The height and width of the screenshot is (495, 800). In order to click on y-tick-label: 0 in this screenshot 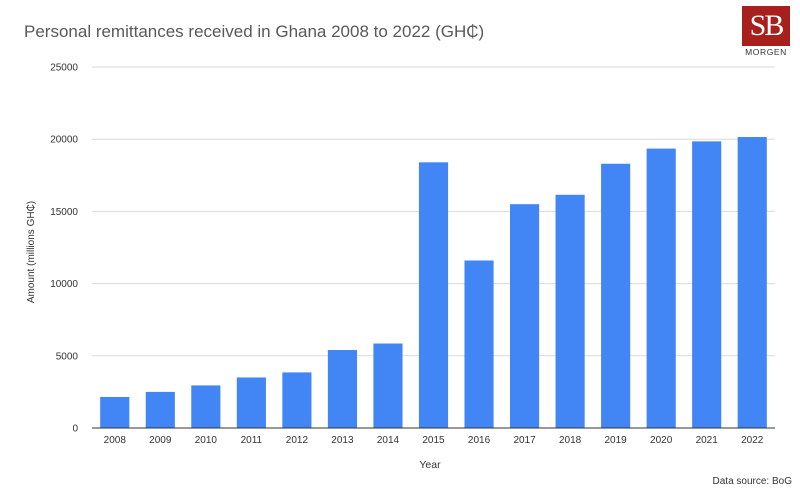, I will do `click(75, 429)`.